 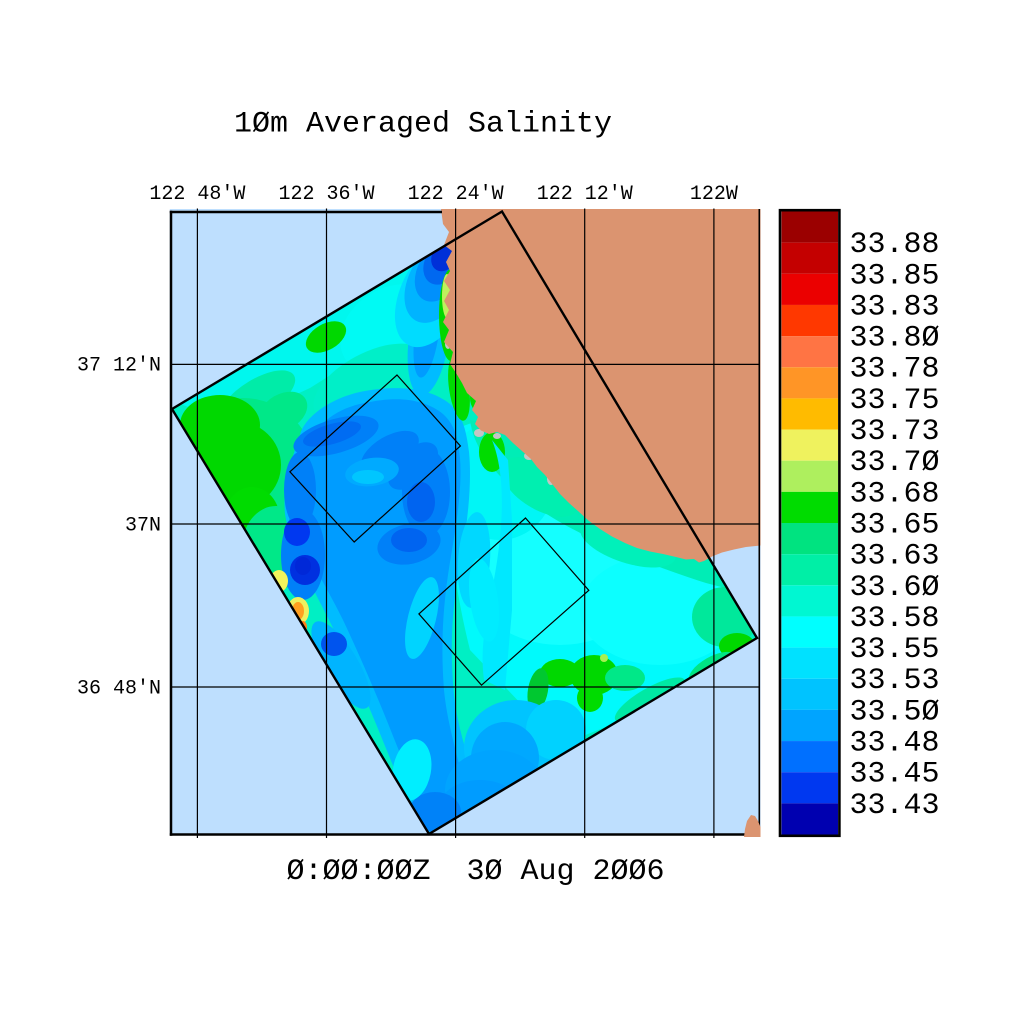 I want to click on svg-text: 33.48, so click(x=895, y=744).